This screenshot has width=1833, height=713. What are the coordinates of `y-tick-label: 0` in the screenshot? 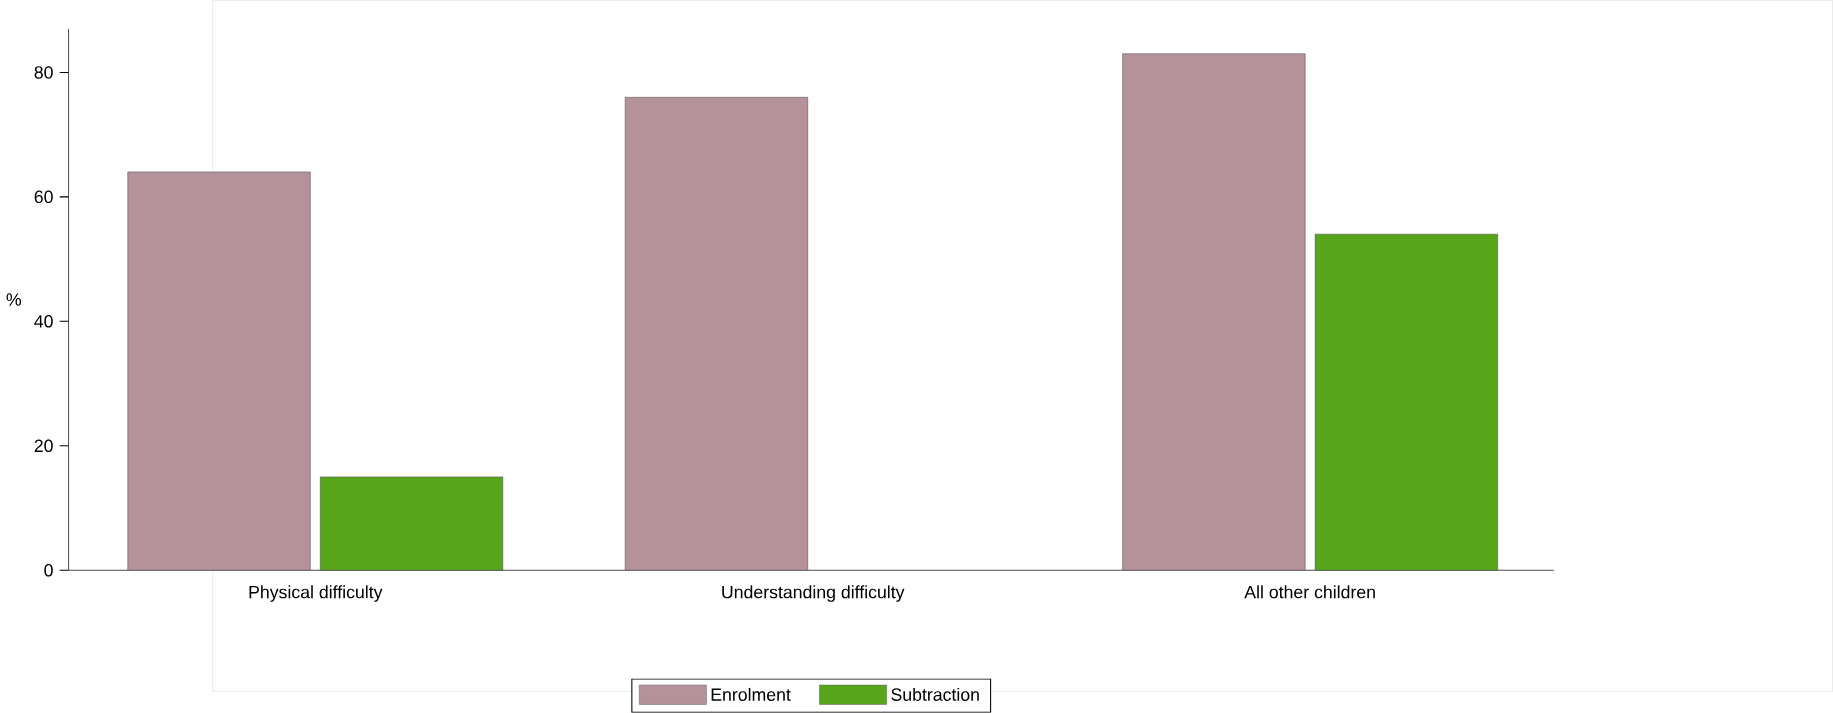 It's located at (48, 570).